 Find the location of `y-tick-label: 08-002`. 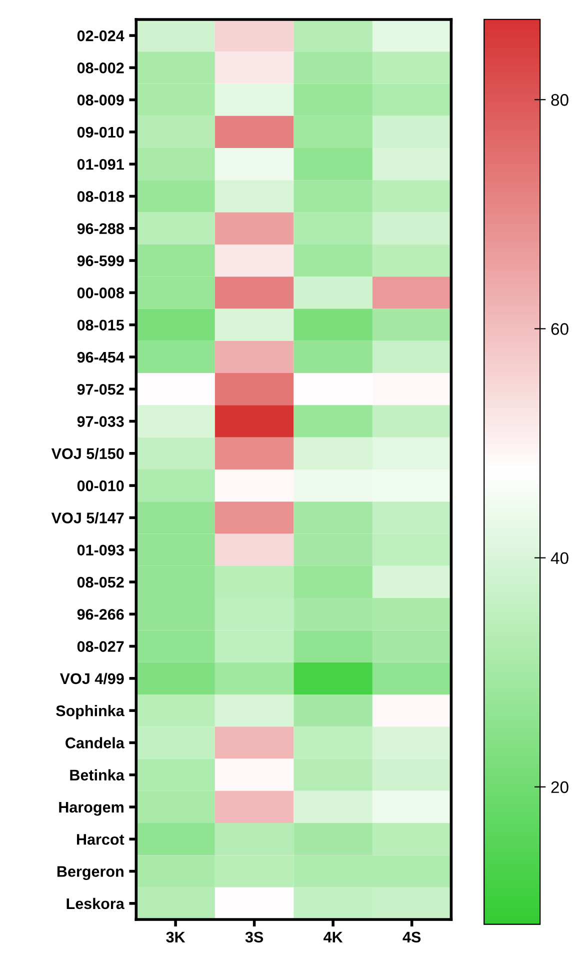

y-tick-label: 08-002 is located at coordinates (100, 68).